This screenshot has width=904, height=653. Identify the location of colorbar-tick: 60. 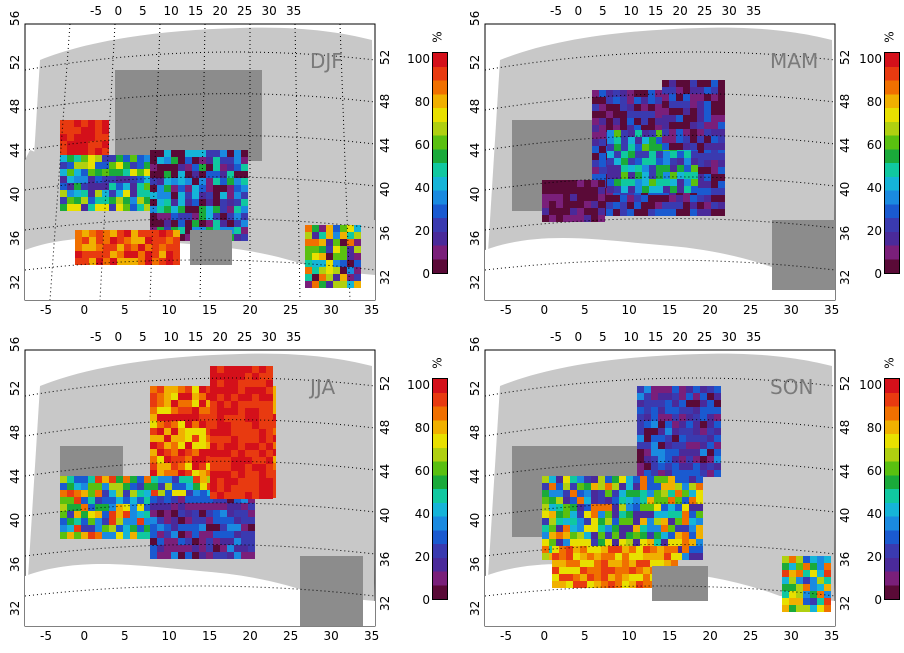
(874, 471).